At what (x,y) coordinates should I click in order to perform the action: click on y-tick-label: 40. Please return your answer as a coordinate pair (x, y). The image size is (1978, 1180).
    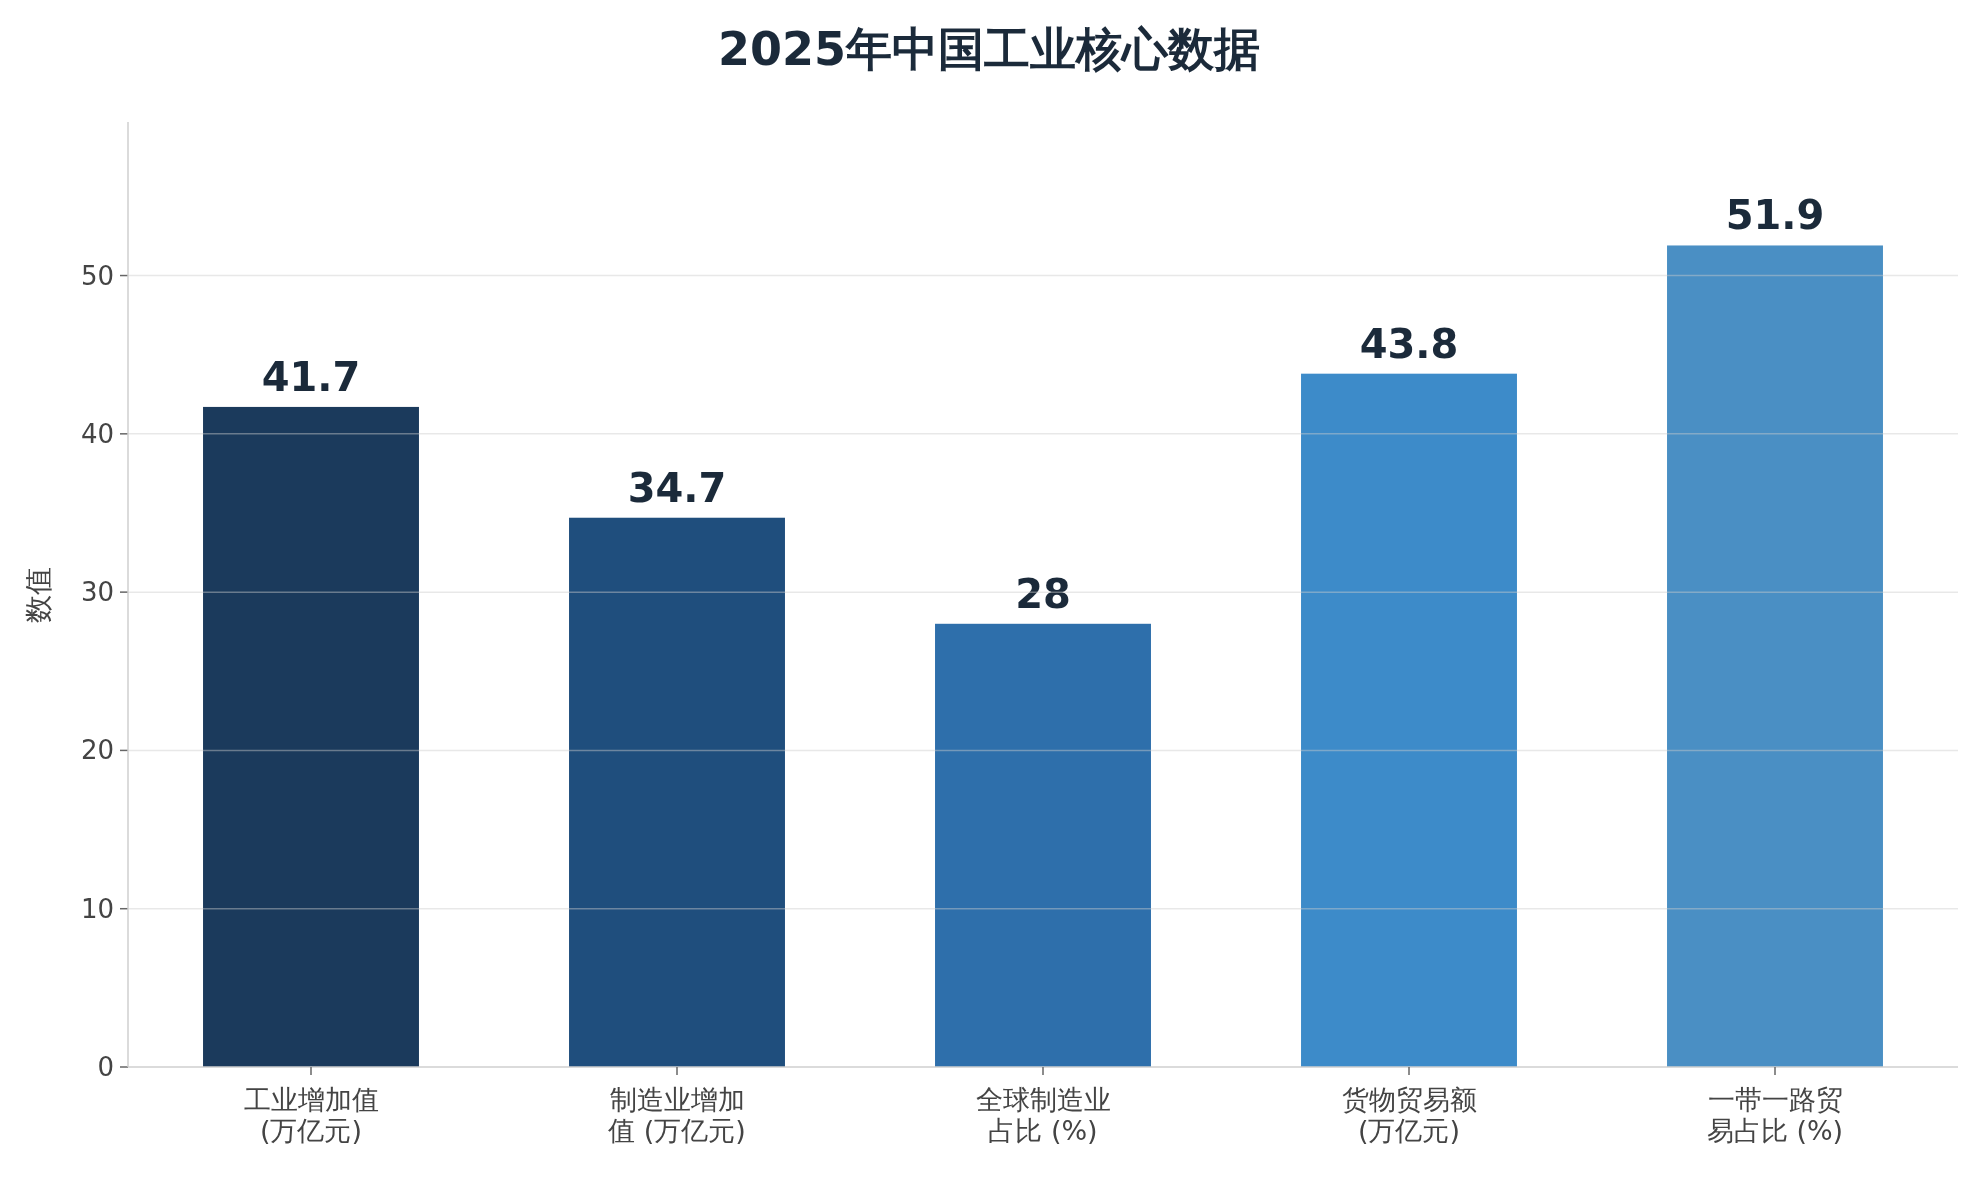
    Looking at the image, I should click on (97, 433).